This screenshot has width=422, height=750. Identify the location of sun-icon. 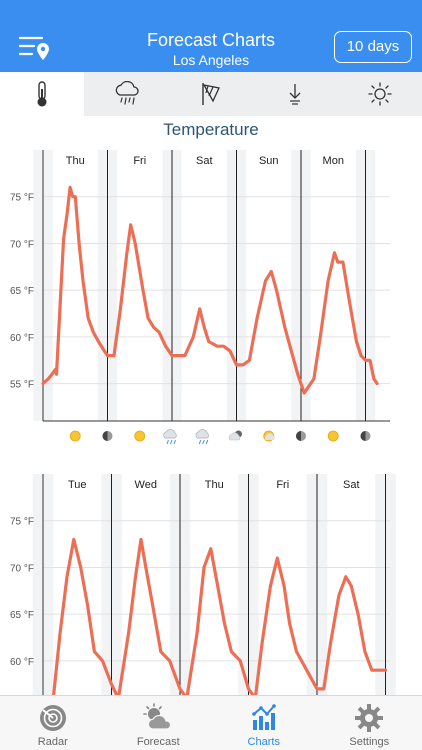
(380, 94).